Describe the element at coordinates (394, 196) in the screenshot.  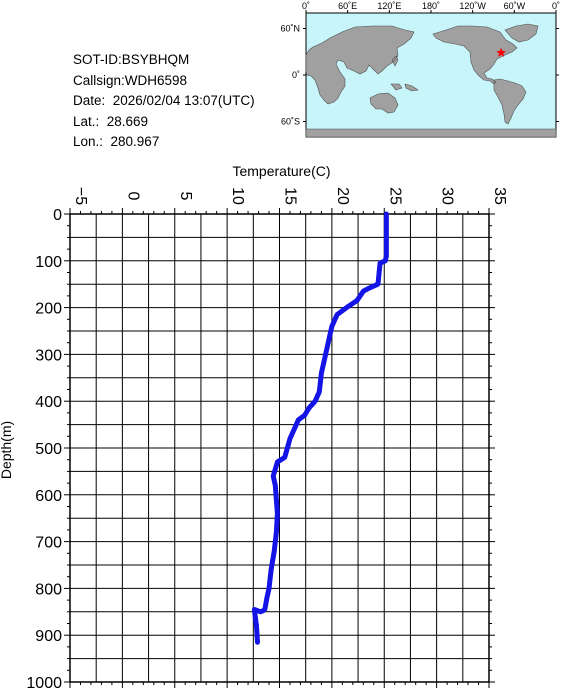
I see `x-tick-label: 25` at that location.